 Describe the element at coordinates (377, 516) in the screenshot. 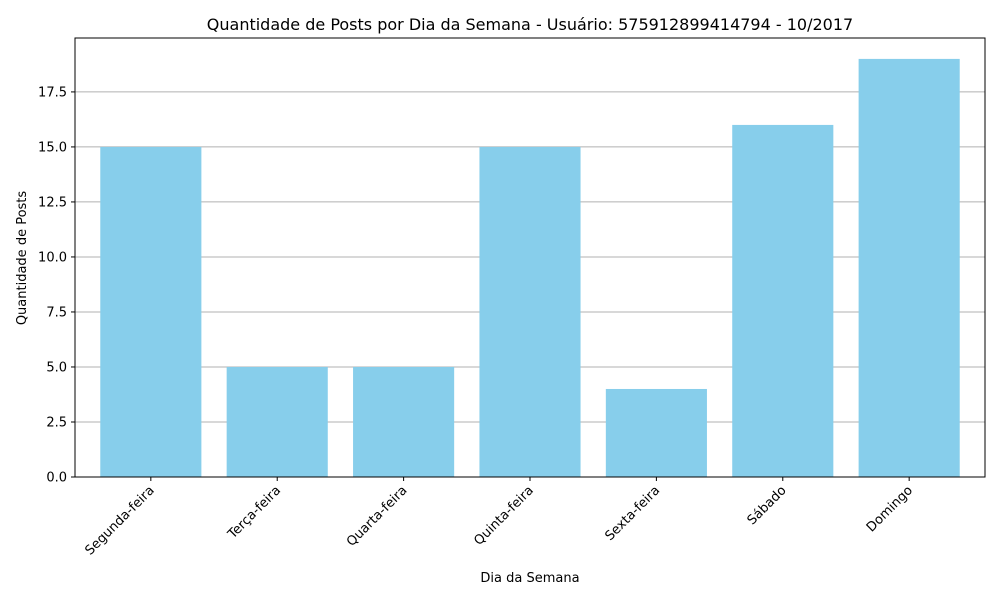

I see `x-tick-label: Quarta-feira` at that location.